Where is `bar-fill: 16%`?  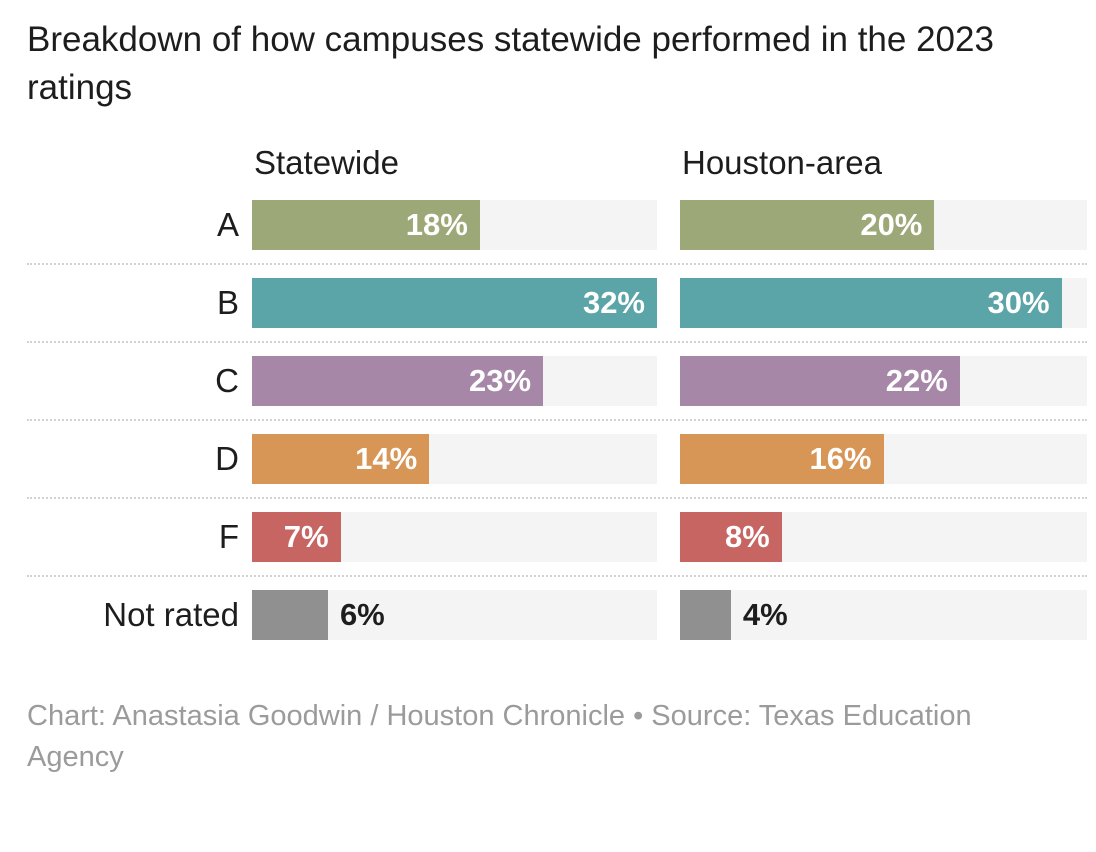
bar-fill: 16% is located at coordinates (782, 458).